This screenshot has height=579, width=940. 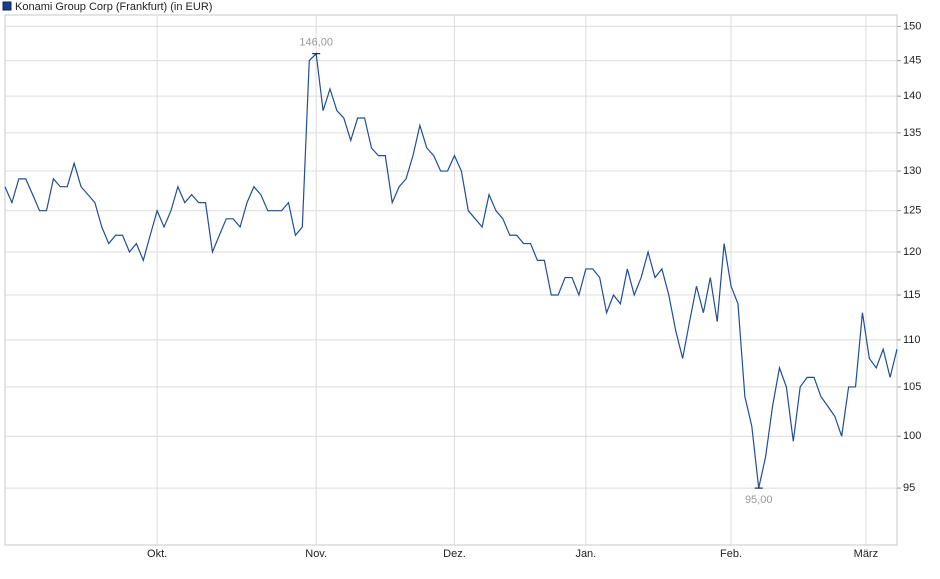 What do you see at coordinates (316, 554) in the screenshot?
I see `x-tick-label: Nov.` at bounding box center [316, 554].